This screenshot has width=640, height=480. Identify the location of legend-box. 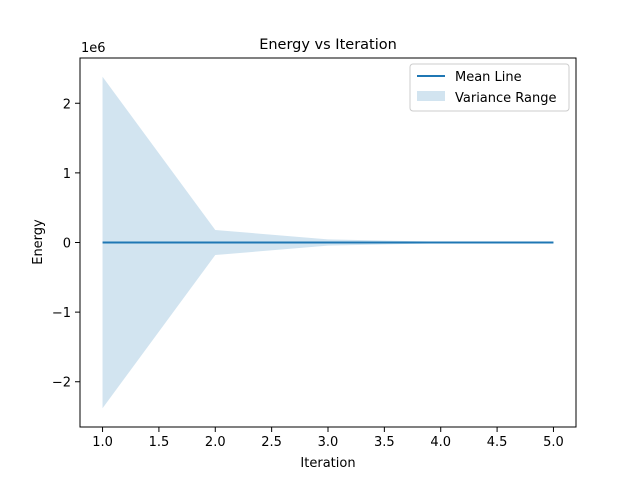
(489, 87).